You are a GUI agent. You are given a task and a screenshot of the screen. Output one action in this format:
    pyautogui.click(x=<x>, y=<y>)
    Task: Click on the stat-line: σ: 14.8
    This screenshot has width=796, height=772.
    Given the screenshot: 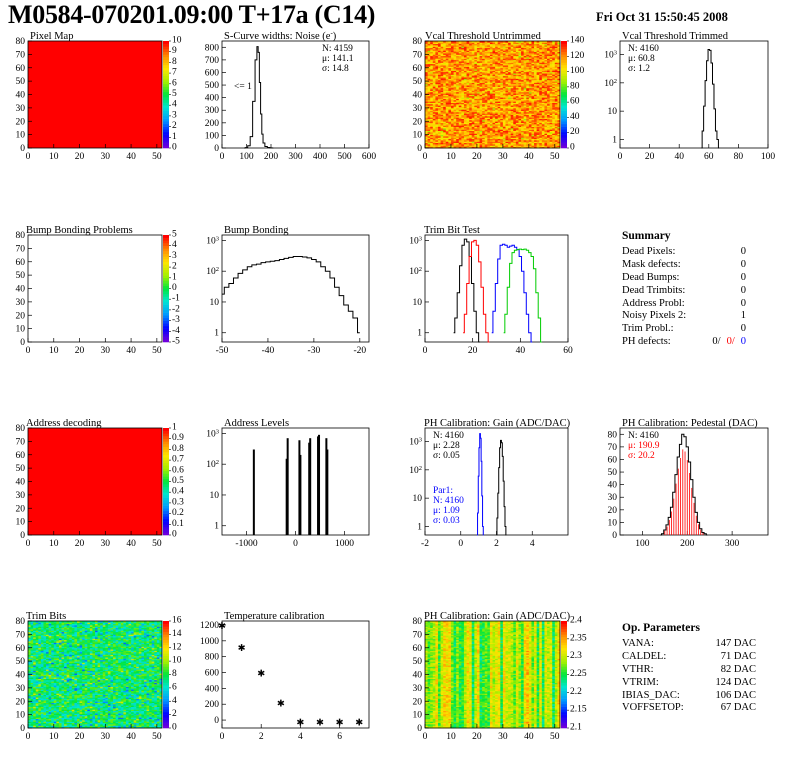 What is the action you would take?
    pyautogui.click(x=335, y=69)
    